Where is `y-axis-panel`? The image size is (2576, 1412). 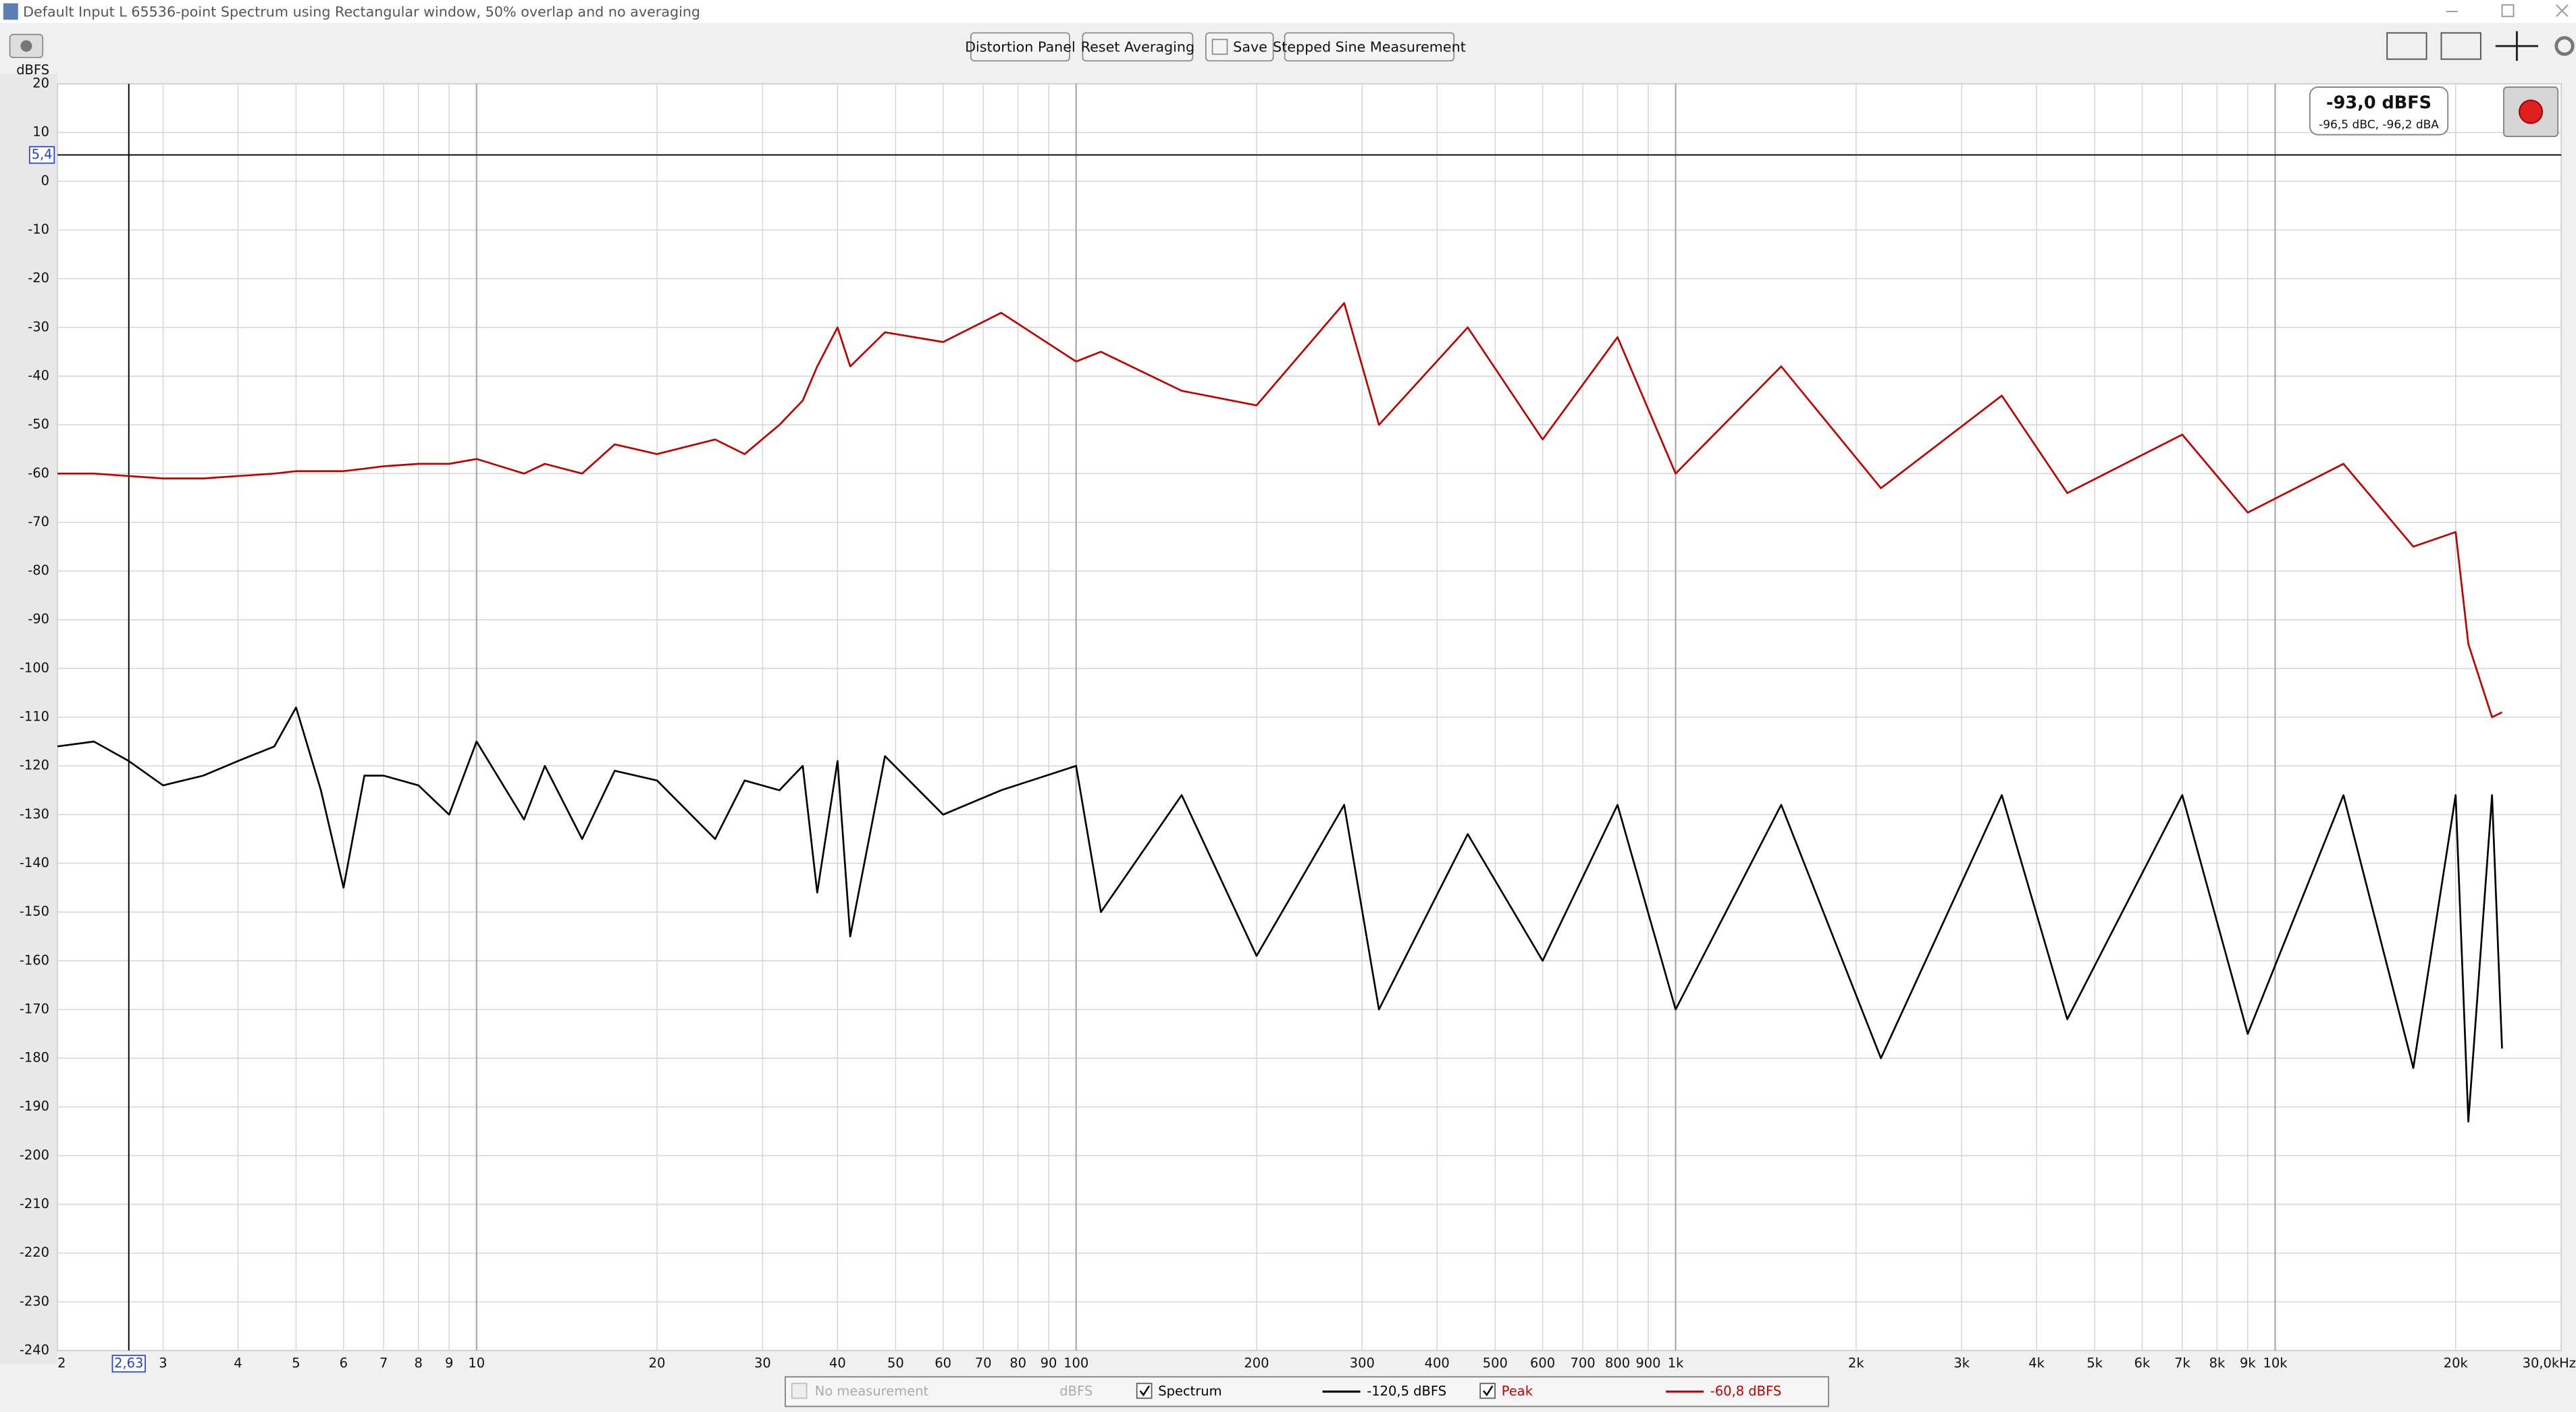 y-axis-panel is located at coordinates (29, 719).